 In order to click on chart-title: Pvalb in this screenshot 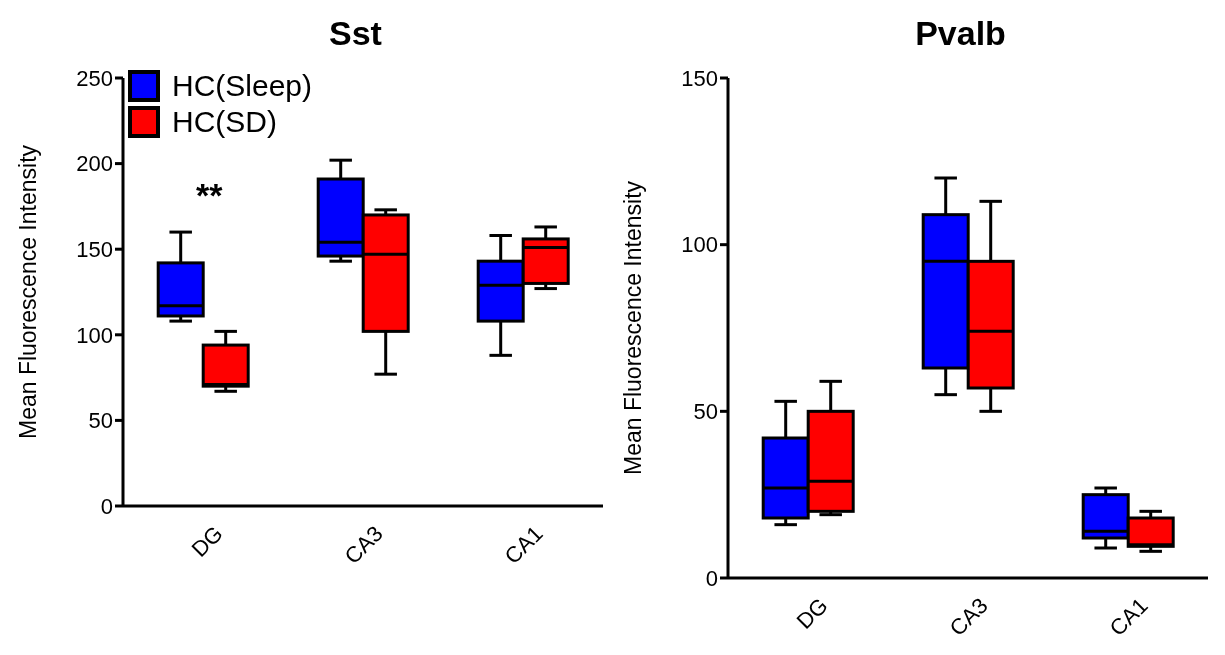, I will do `click(960, 33)`.